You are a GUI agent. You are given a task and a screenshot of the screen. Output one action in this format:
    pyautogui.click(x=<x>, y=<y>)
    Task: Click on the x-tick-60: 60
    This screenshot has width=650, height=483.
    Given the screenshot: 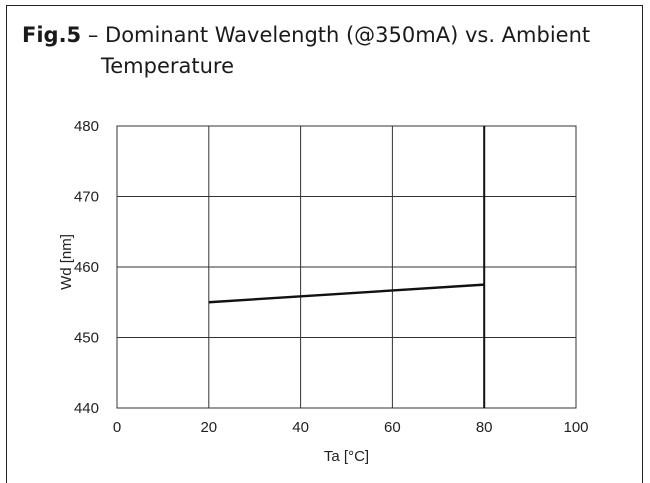 What is the action you would take?
    pyautogui.click(x=392, y=427)
    